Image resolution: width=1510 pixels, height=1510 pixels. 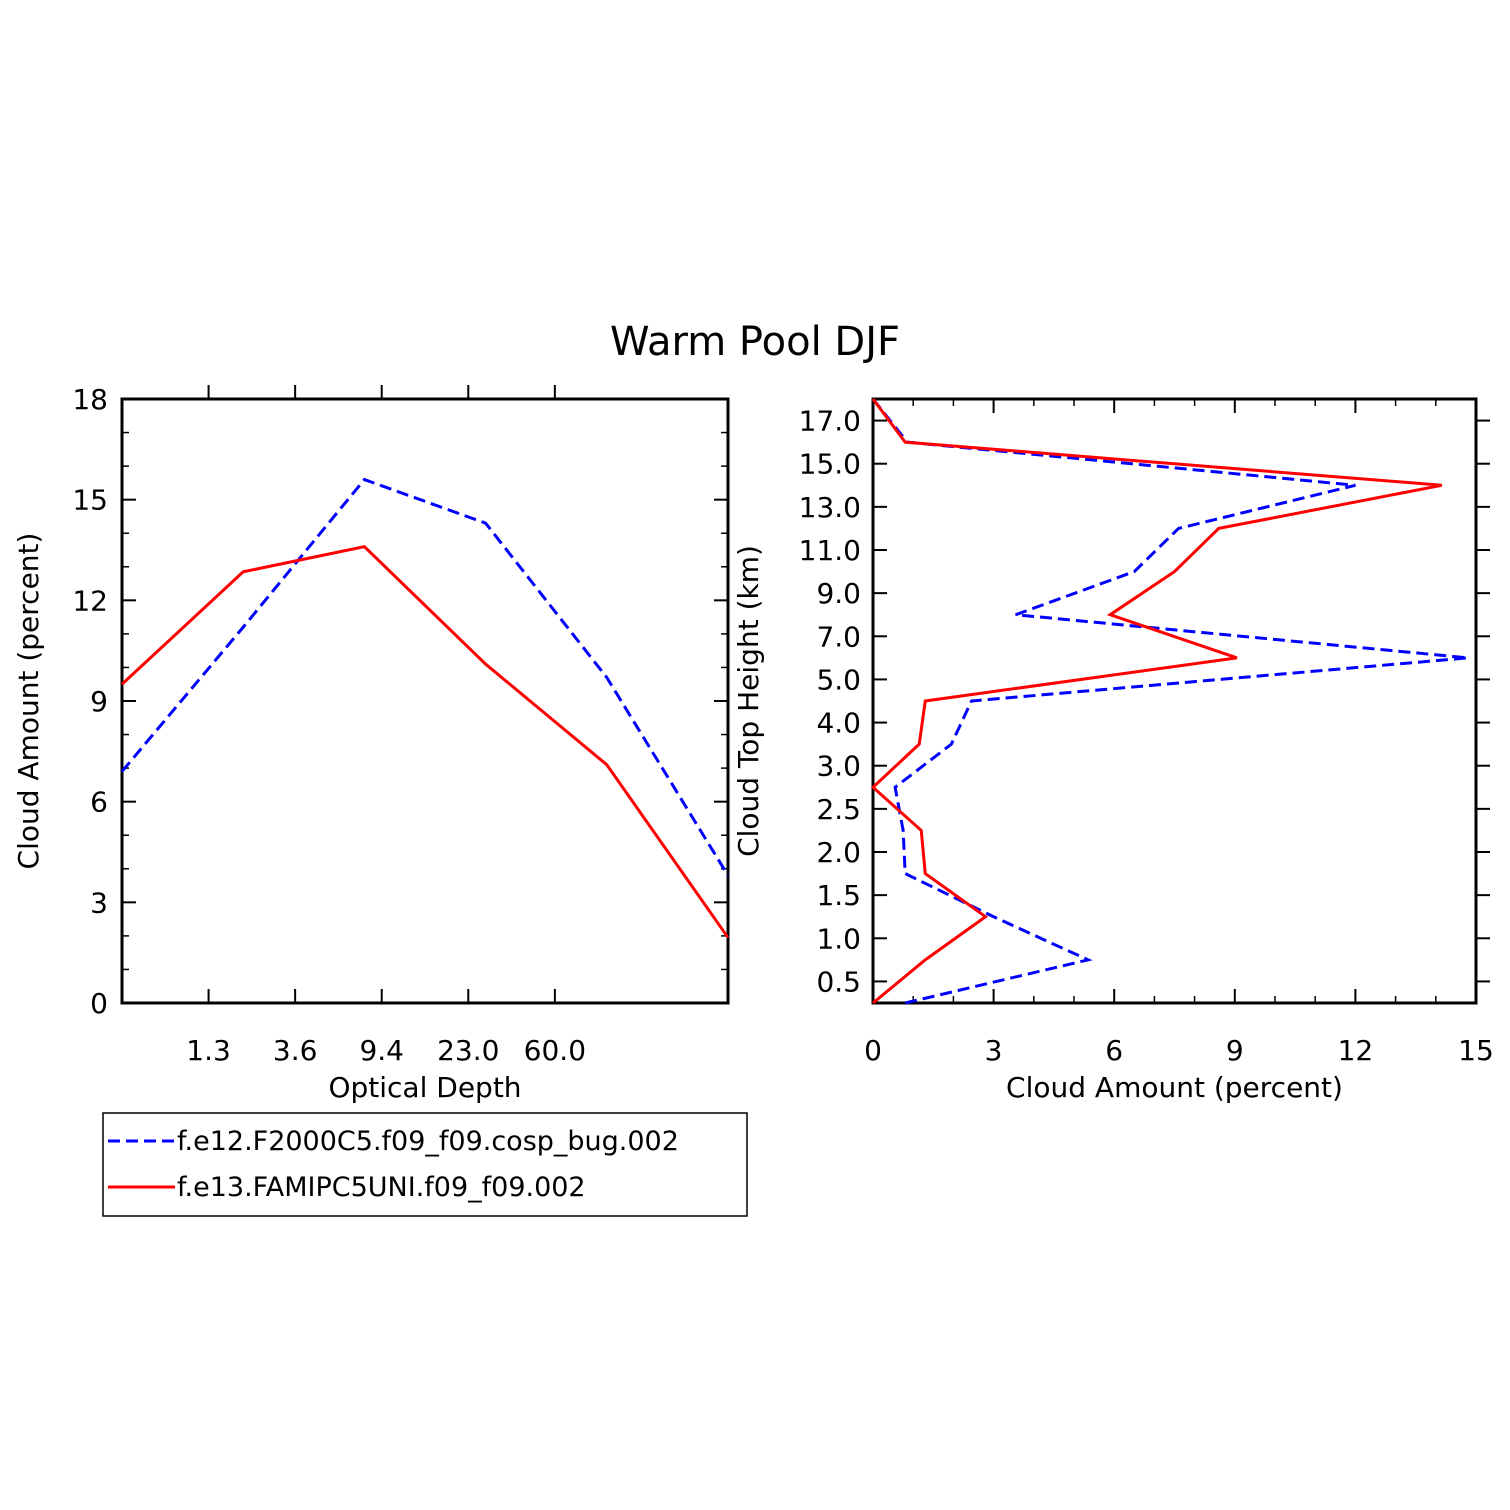 I want to click on y-axis-label: Cloud Amount (percent), so click(x=28, y=701).